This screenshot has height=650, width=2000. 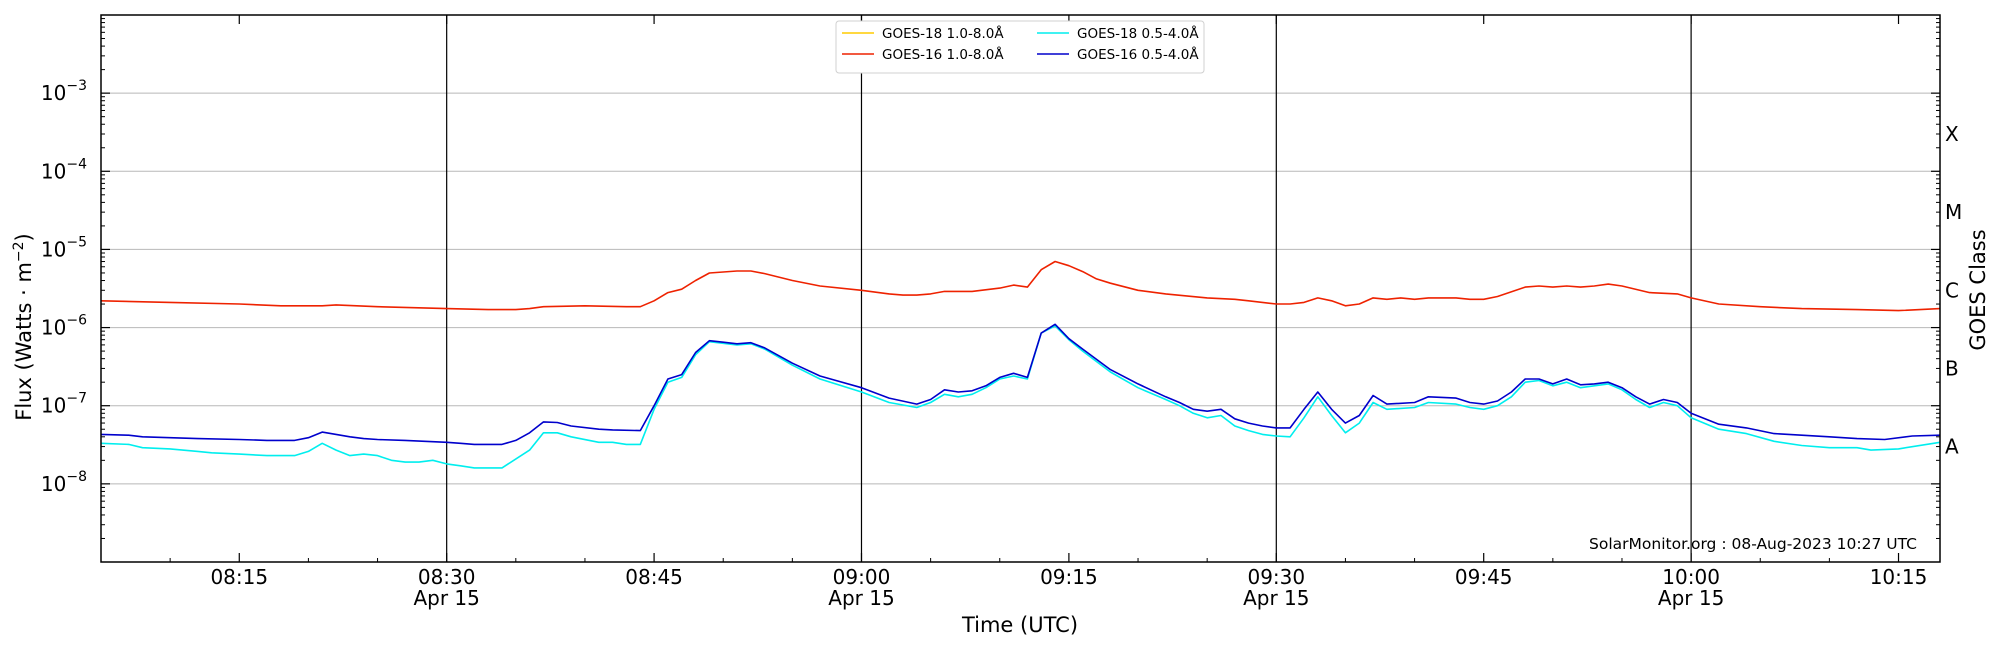 I want to click on goes-class-label-c: C, so click(x=1952, y=290).